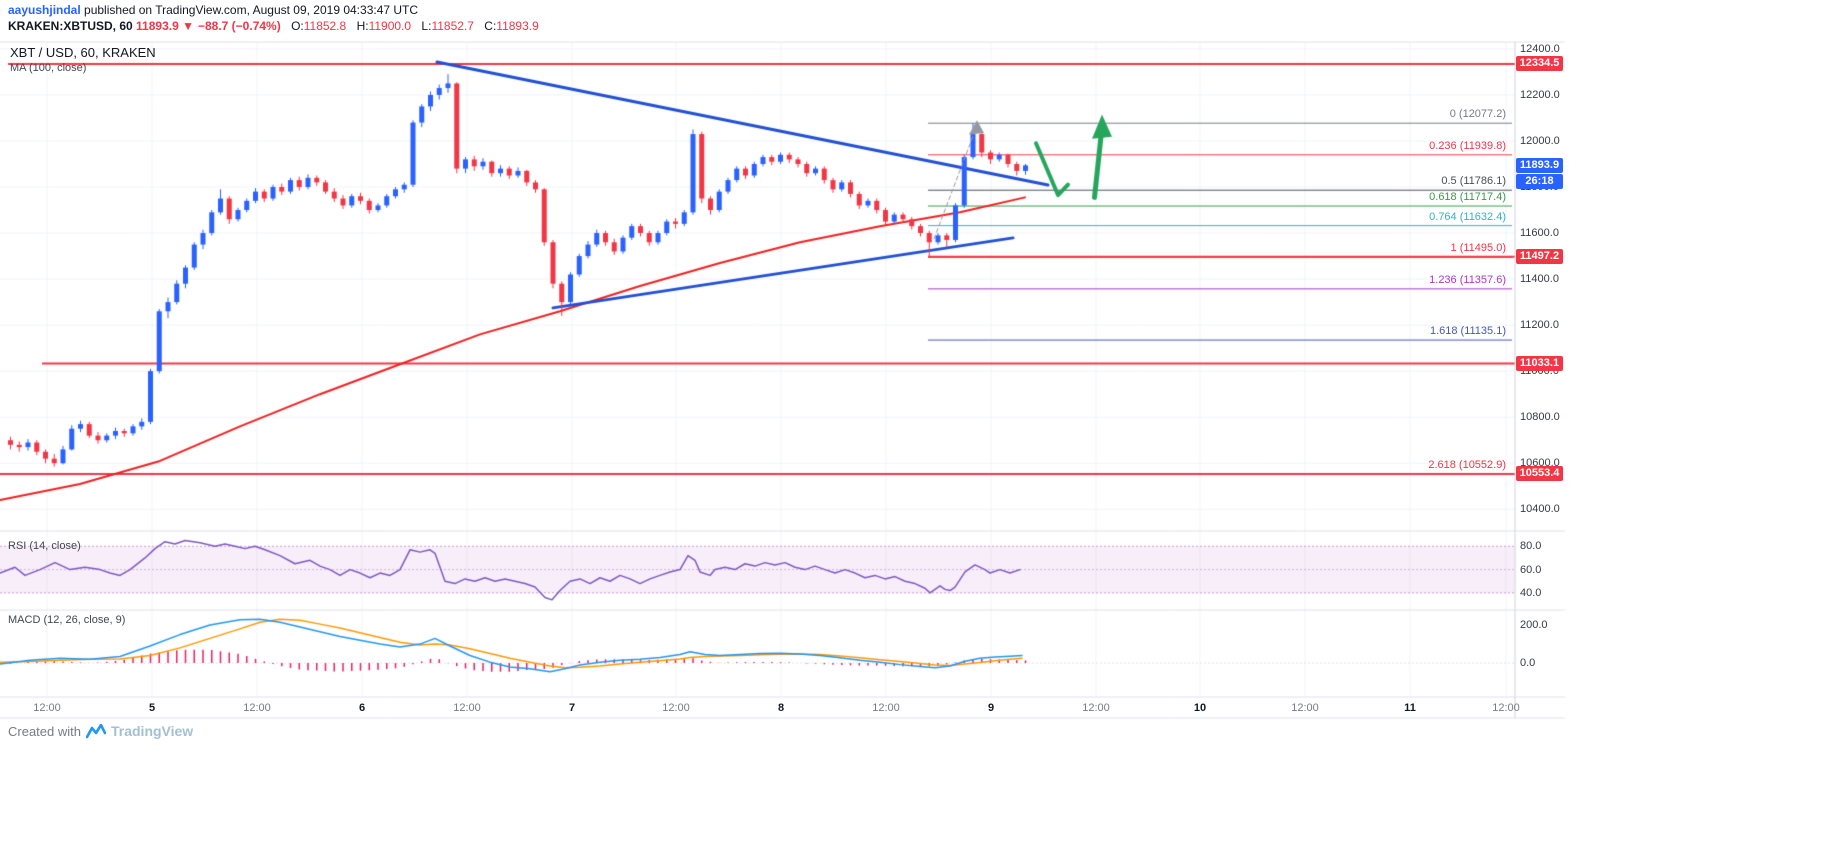  Describe the element at coordinates (44, 731) in the screenshot. I see `created-with-text: Created with` at that location.